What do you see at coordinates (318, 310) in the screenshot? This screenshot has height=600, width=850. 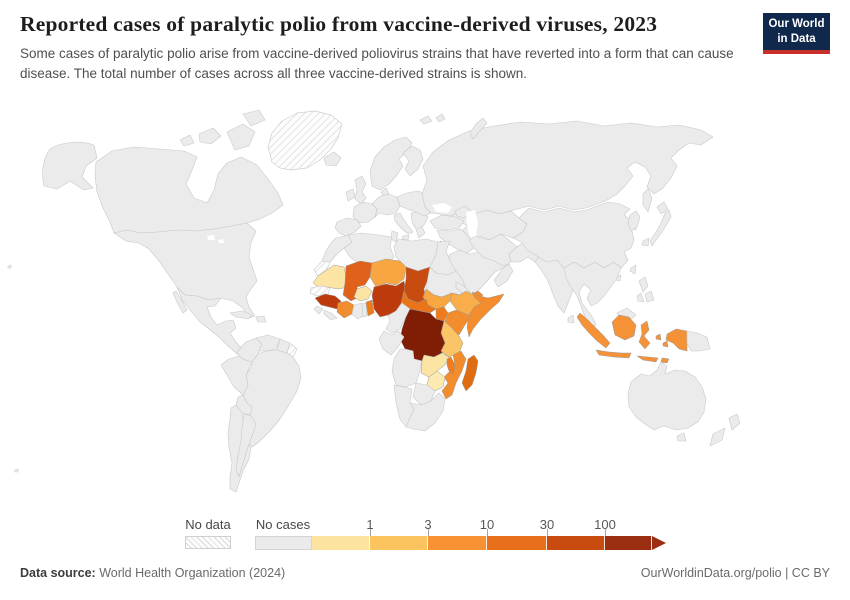 I see `country-sierra_leone` at bounding box center [318, 310].